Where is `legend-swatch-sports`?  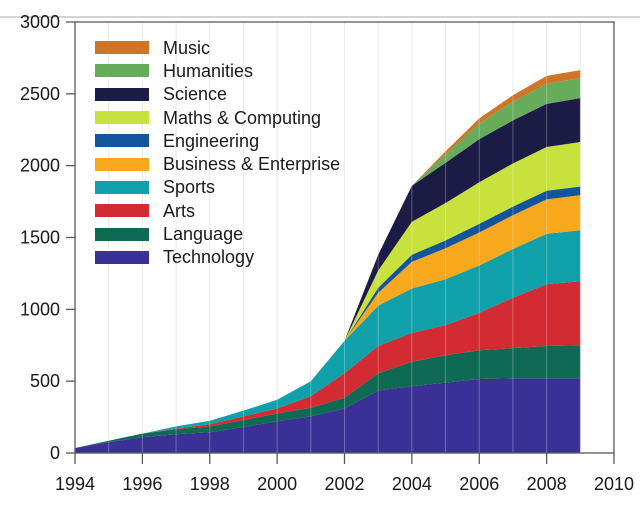
legend-swatch-sports is located at coordinates (122, 187).